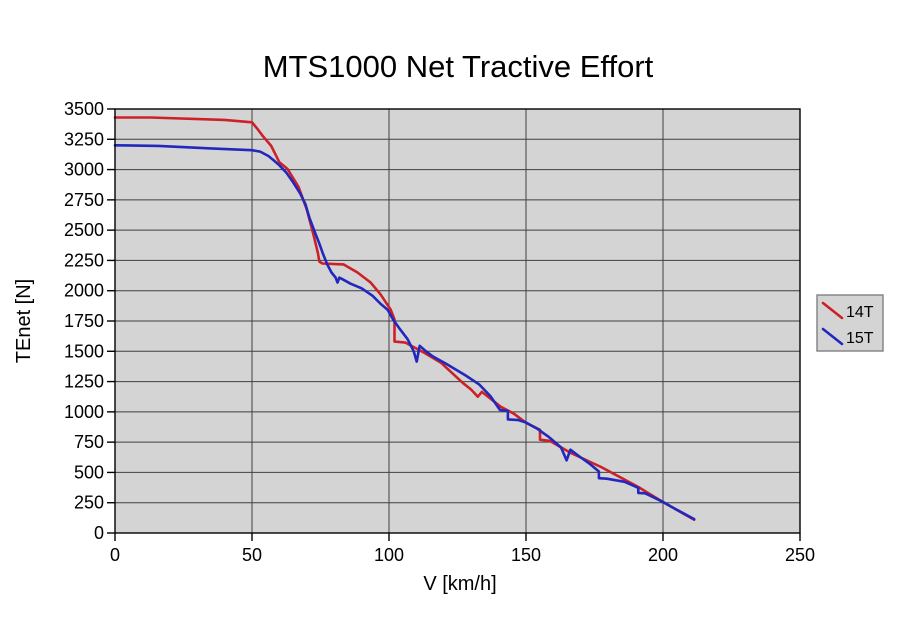  Describe the element at coordinates (84, 200) in the screenshot. I see `y-tick-label: 2750` at that location.